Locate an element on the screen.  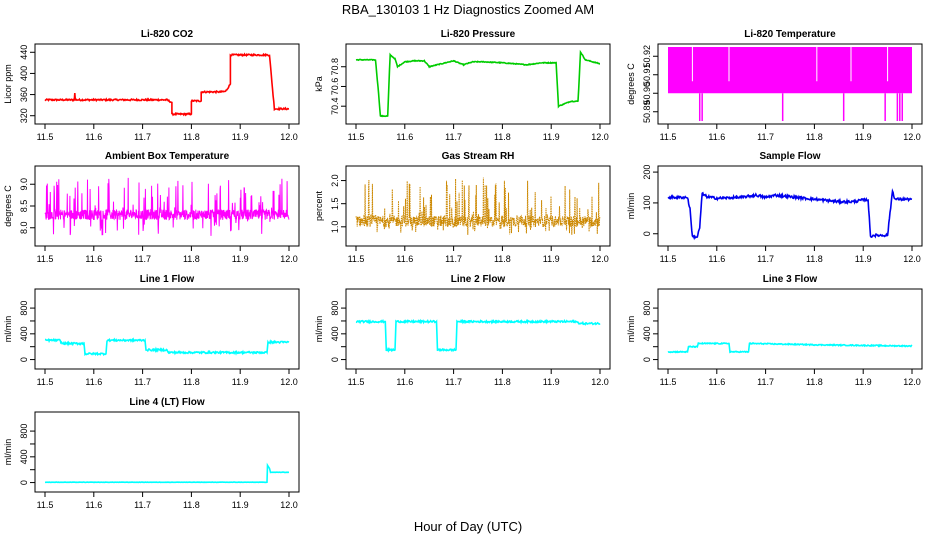
y-tick-label: 360 is located at coordinates (24, 94).